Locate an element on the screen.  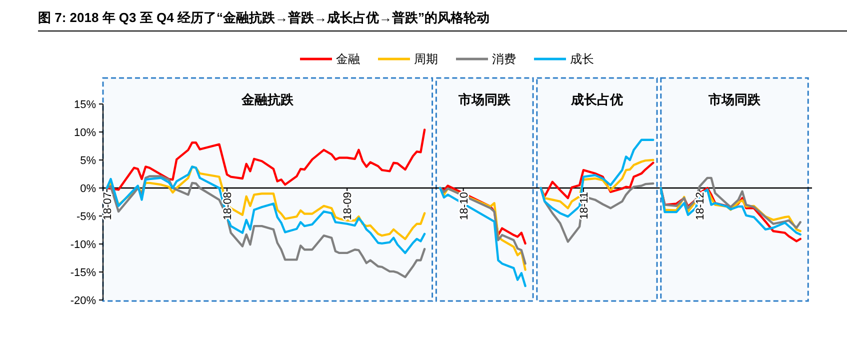
x-tick-label: 18-10 is located at coordinates (464, 206).